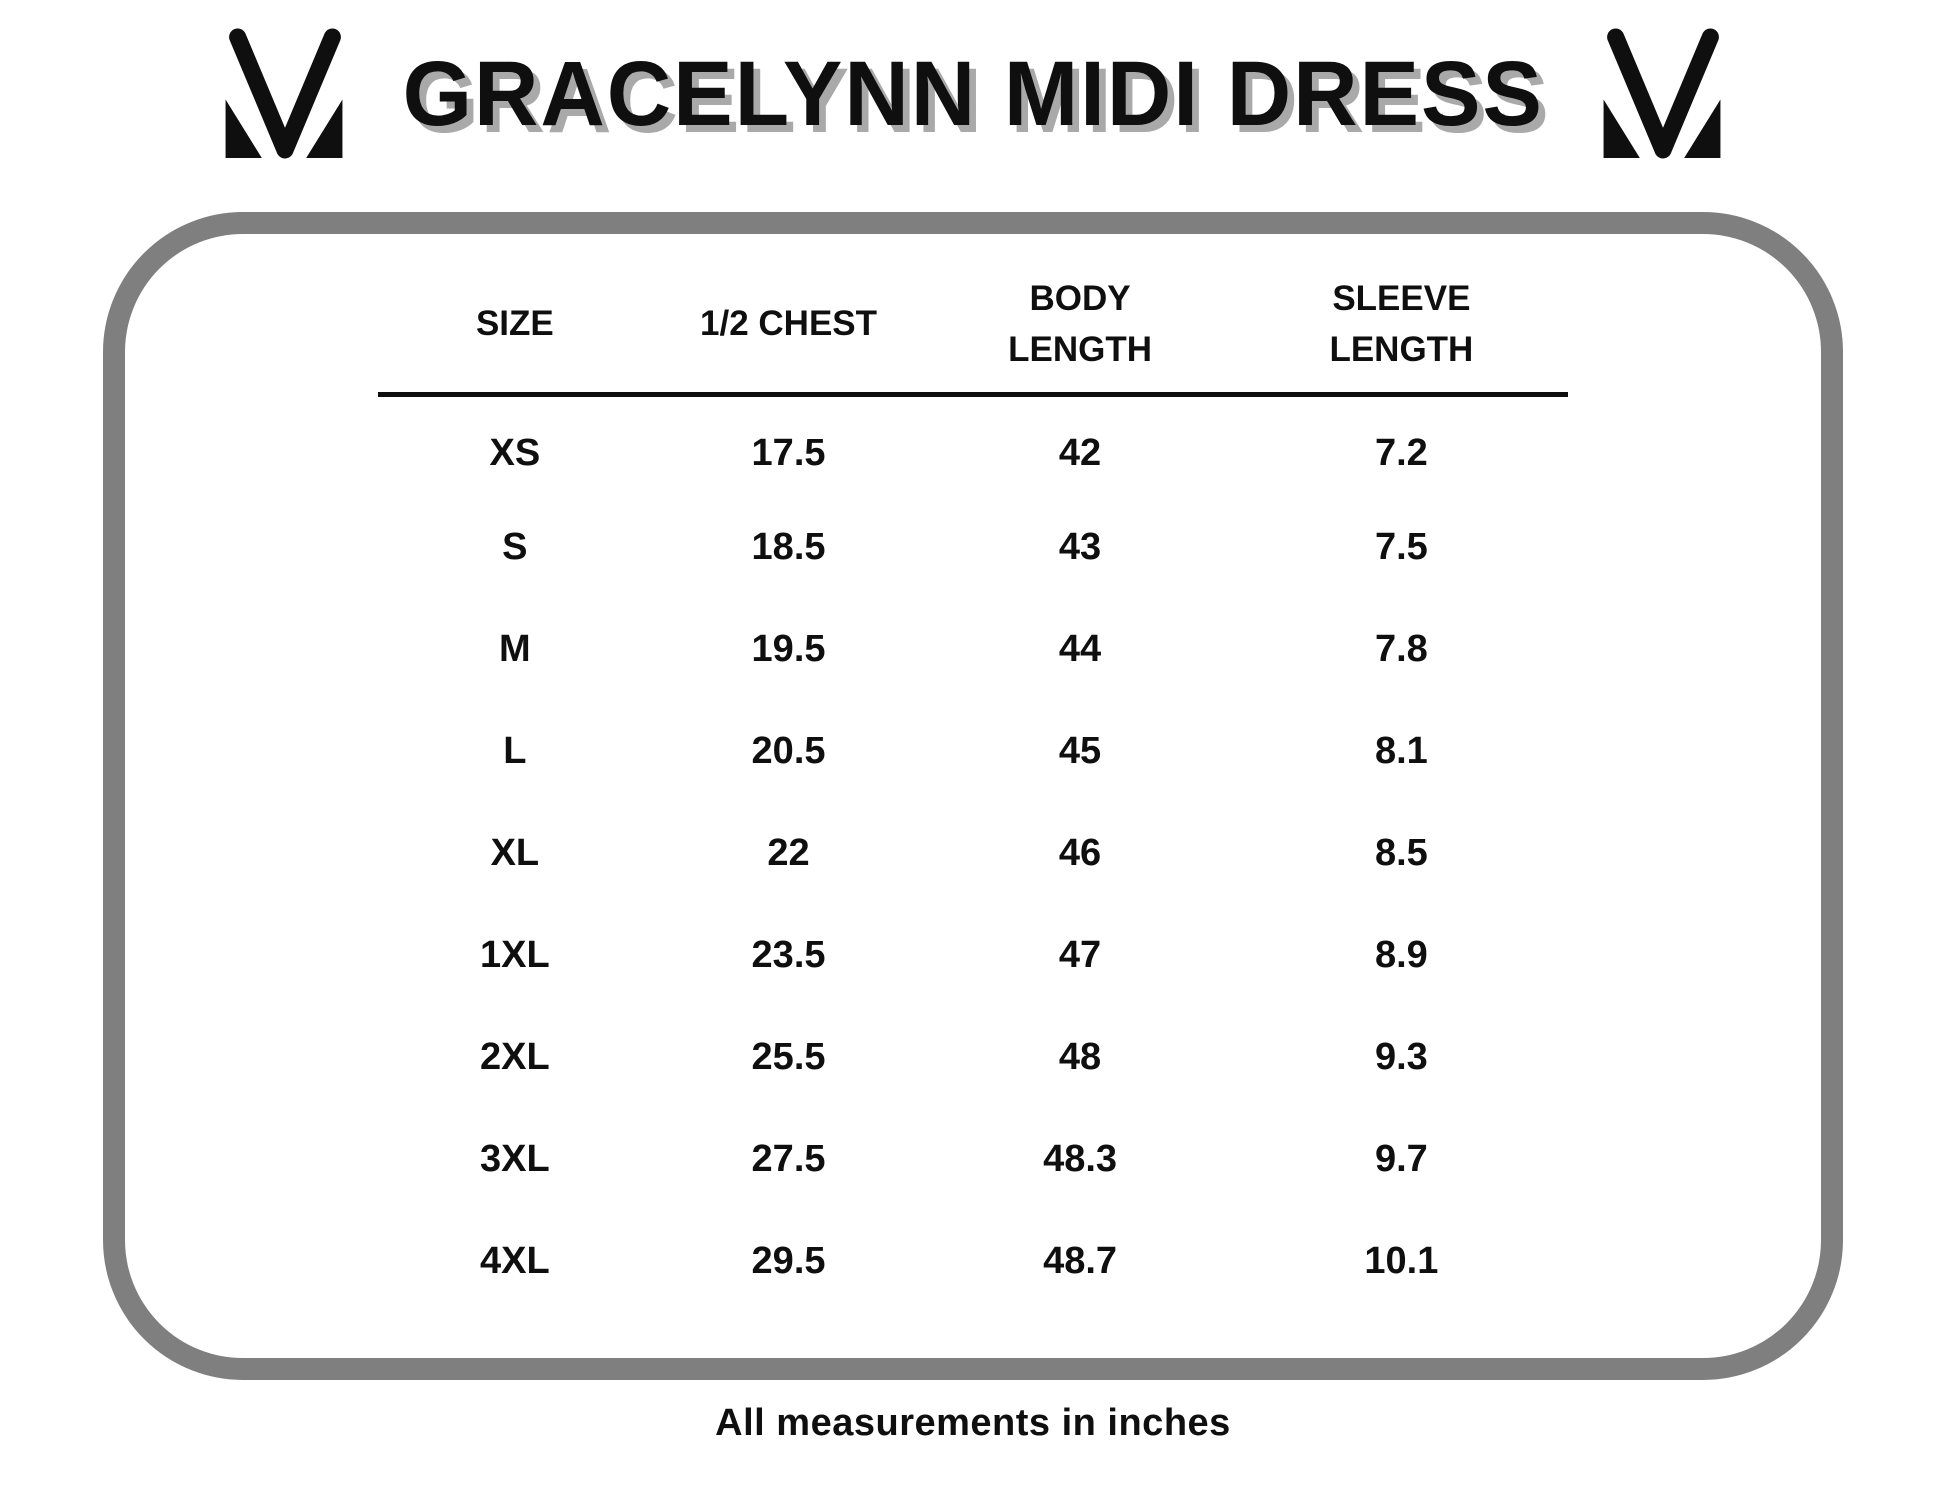 This screenshot has width=1946, height=1503. Describe the element at coordinates (515, 452) in the screenshot. I see `size-cell: XS` at that location.